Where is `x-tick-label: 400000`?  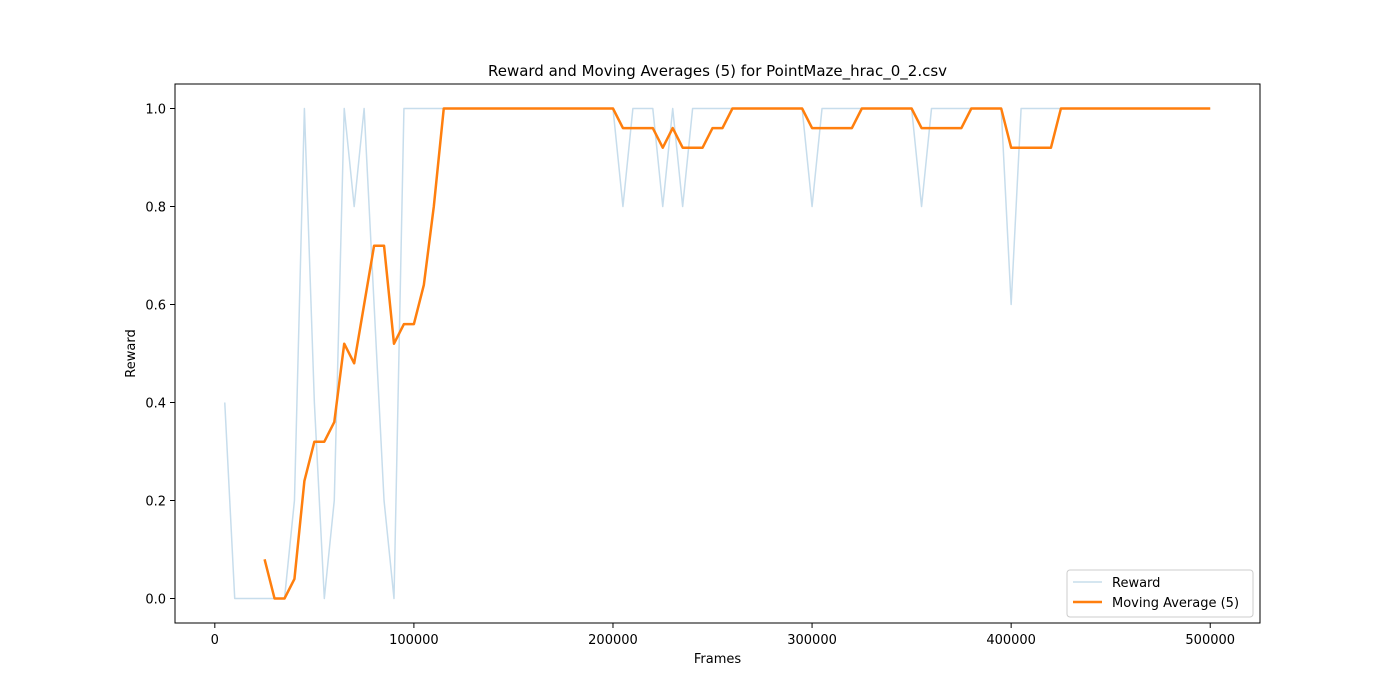
x-tick-label: 400000 is located at coordinates (1011, 640).